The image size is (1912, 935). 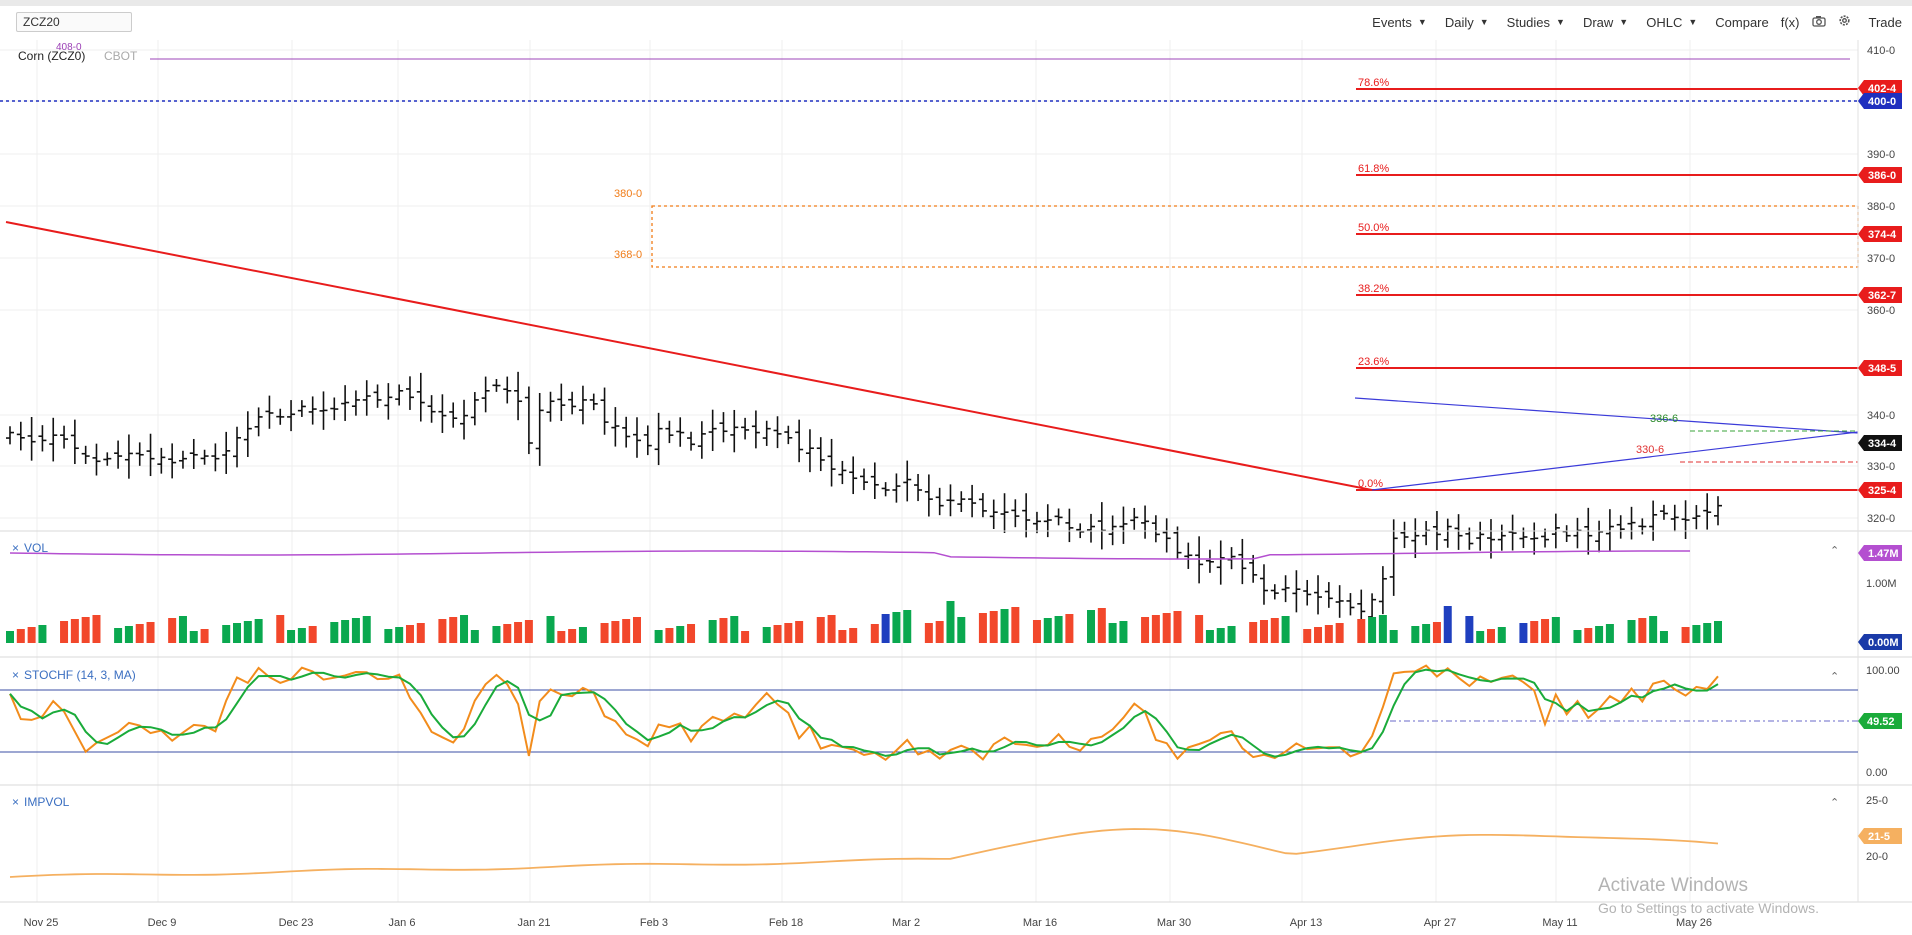 What do you see at coordinates (1881, 259) in the screenshot?
I see `price-tick-label: 370-0` at bounding box center [1881, 259].